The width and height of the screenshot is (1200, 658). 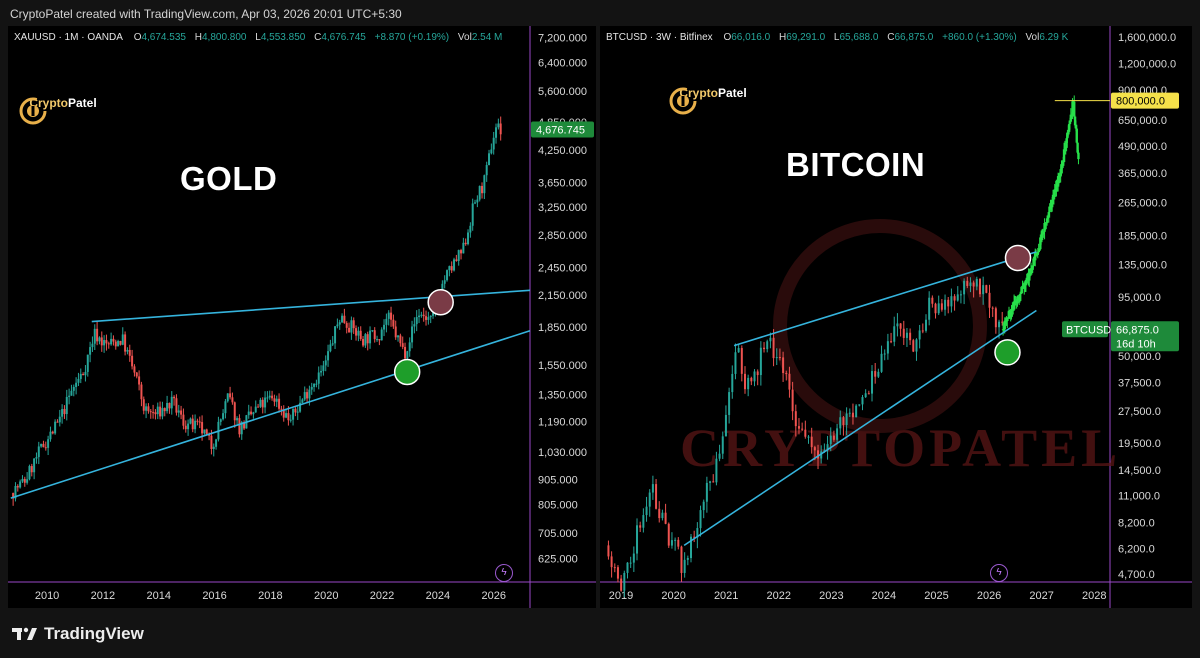 What do you see at coordinates (82, 103) in the screenshot?
I see `logo-text-patel: Patel` at bounding box center [82, 103].